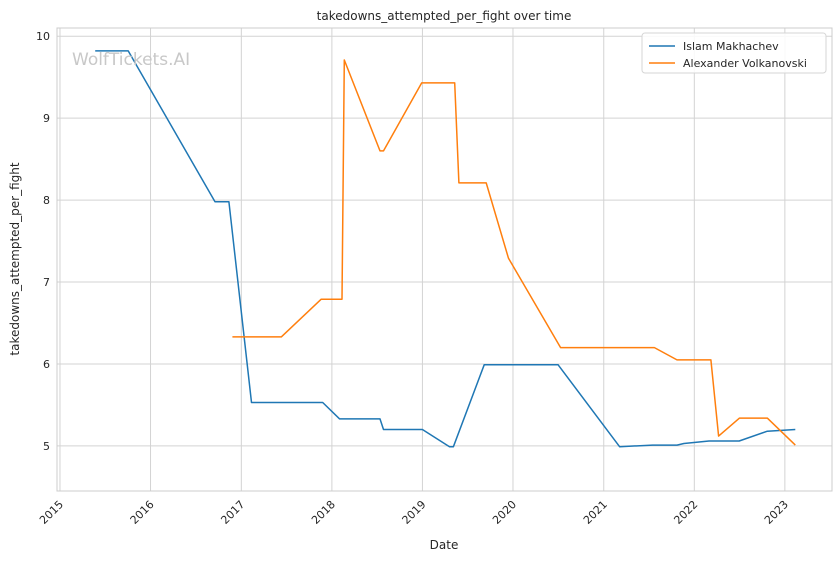  I want to click on x-tick-label: 2019, so click(414, 512).